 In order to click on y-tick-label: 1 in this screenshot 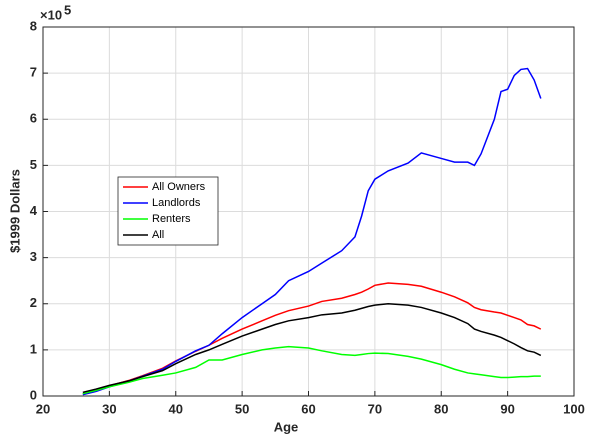, I will do `click(33, 348)`.